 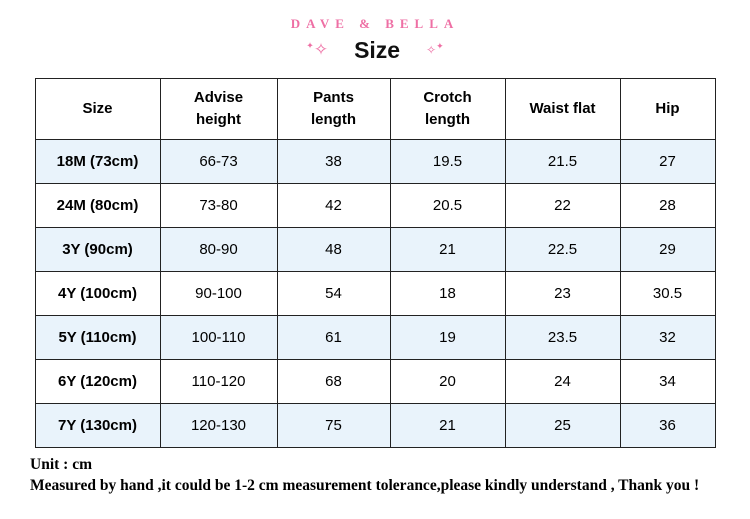 I want to click on brand-name: DAVE & BELLA, so click(x=375, y=23).